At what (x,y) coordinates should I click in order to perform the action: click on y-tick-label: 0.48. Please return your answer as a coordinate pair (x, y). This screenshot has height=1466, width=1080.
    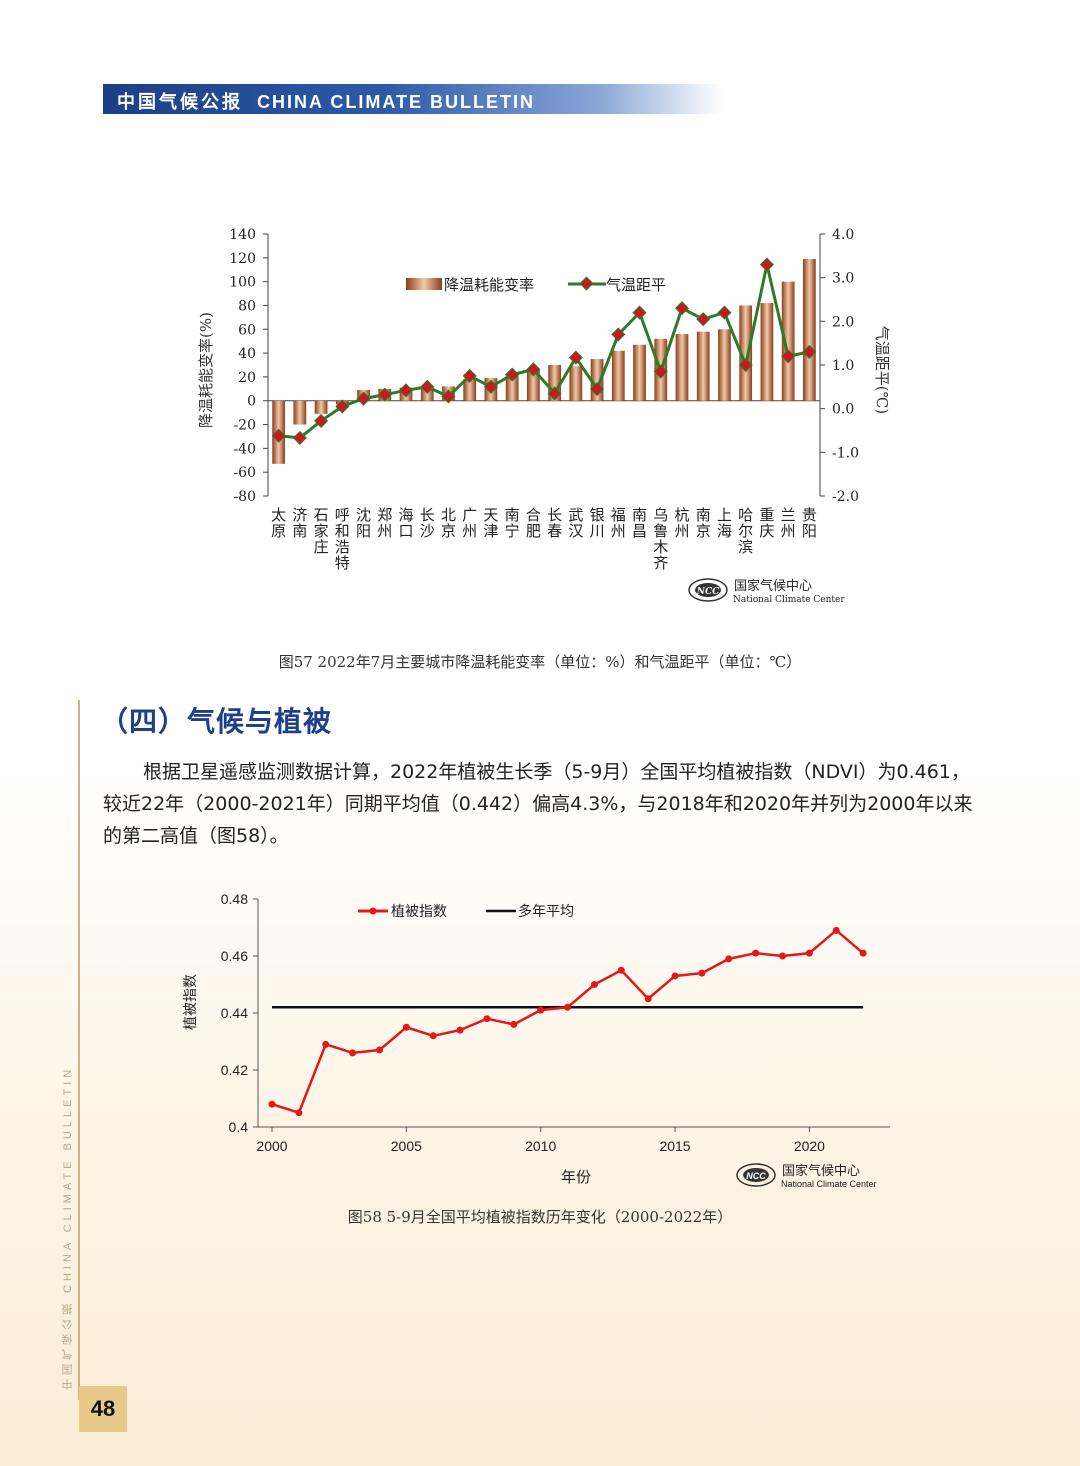
    Looking at the image, I should click on (234, 899).